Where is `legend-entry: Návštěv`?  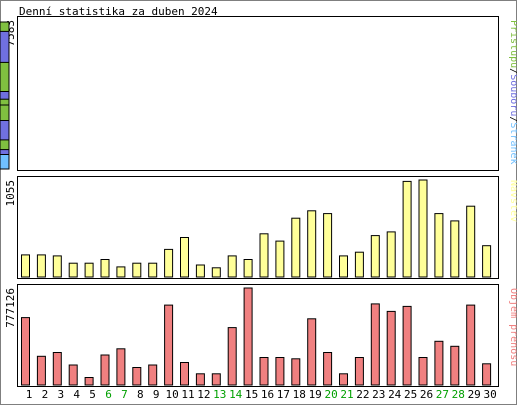 legend-entry: Návštěv is located at coordinates (512, 201).